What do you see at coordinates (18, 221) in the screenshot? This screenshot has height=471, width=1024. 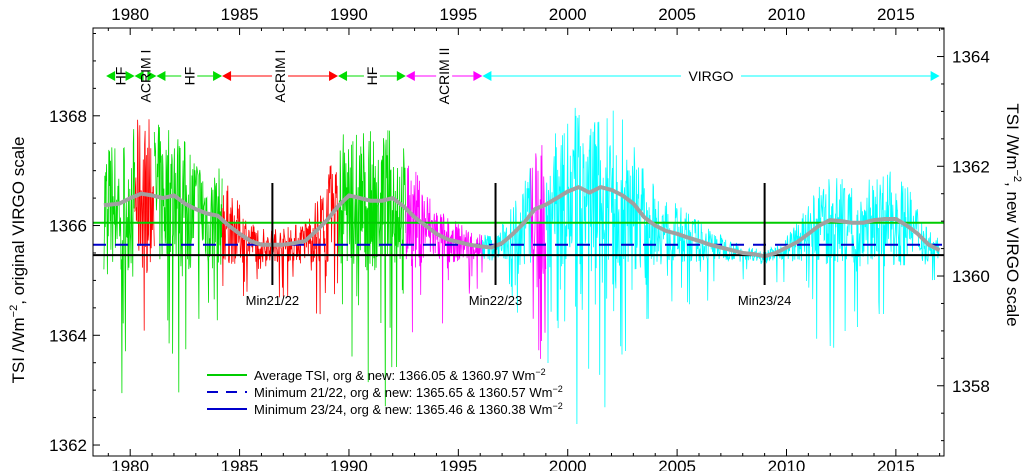 I see `y-axis-left-title-rest: , original VIRGO scale` at bounding box center [18, 221].